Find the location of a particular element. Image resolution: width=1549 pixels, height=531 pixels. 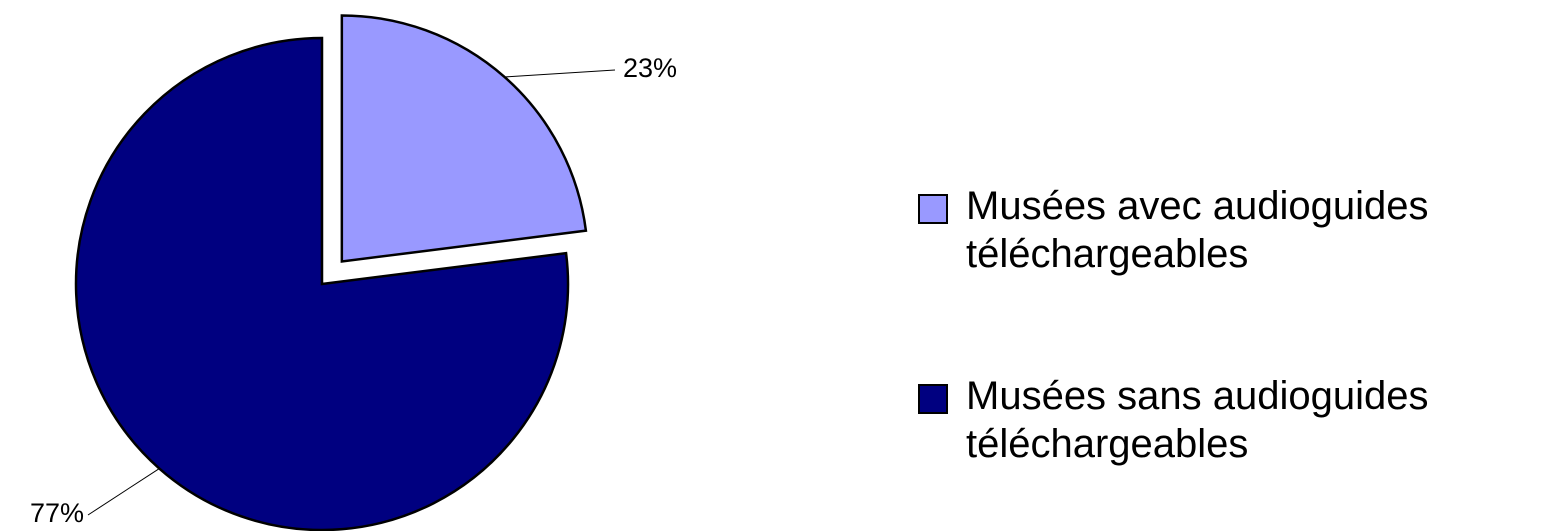

pie-slice is located at coordinates (464, 138).